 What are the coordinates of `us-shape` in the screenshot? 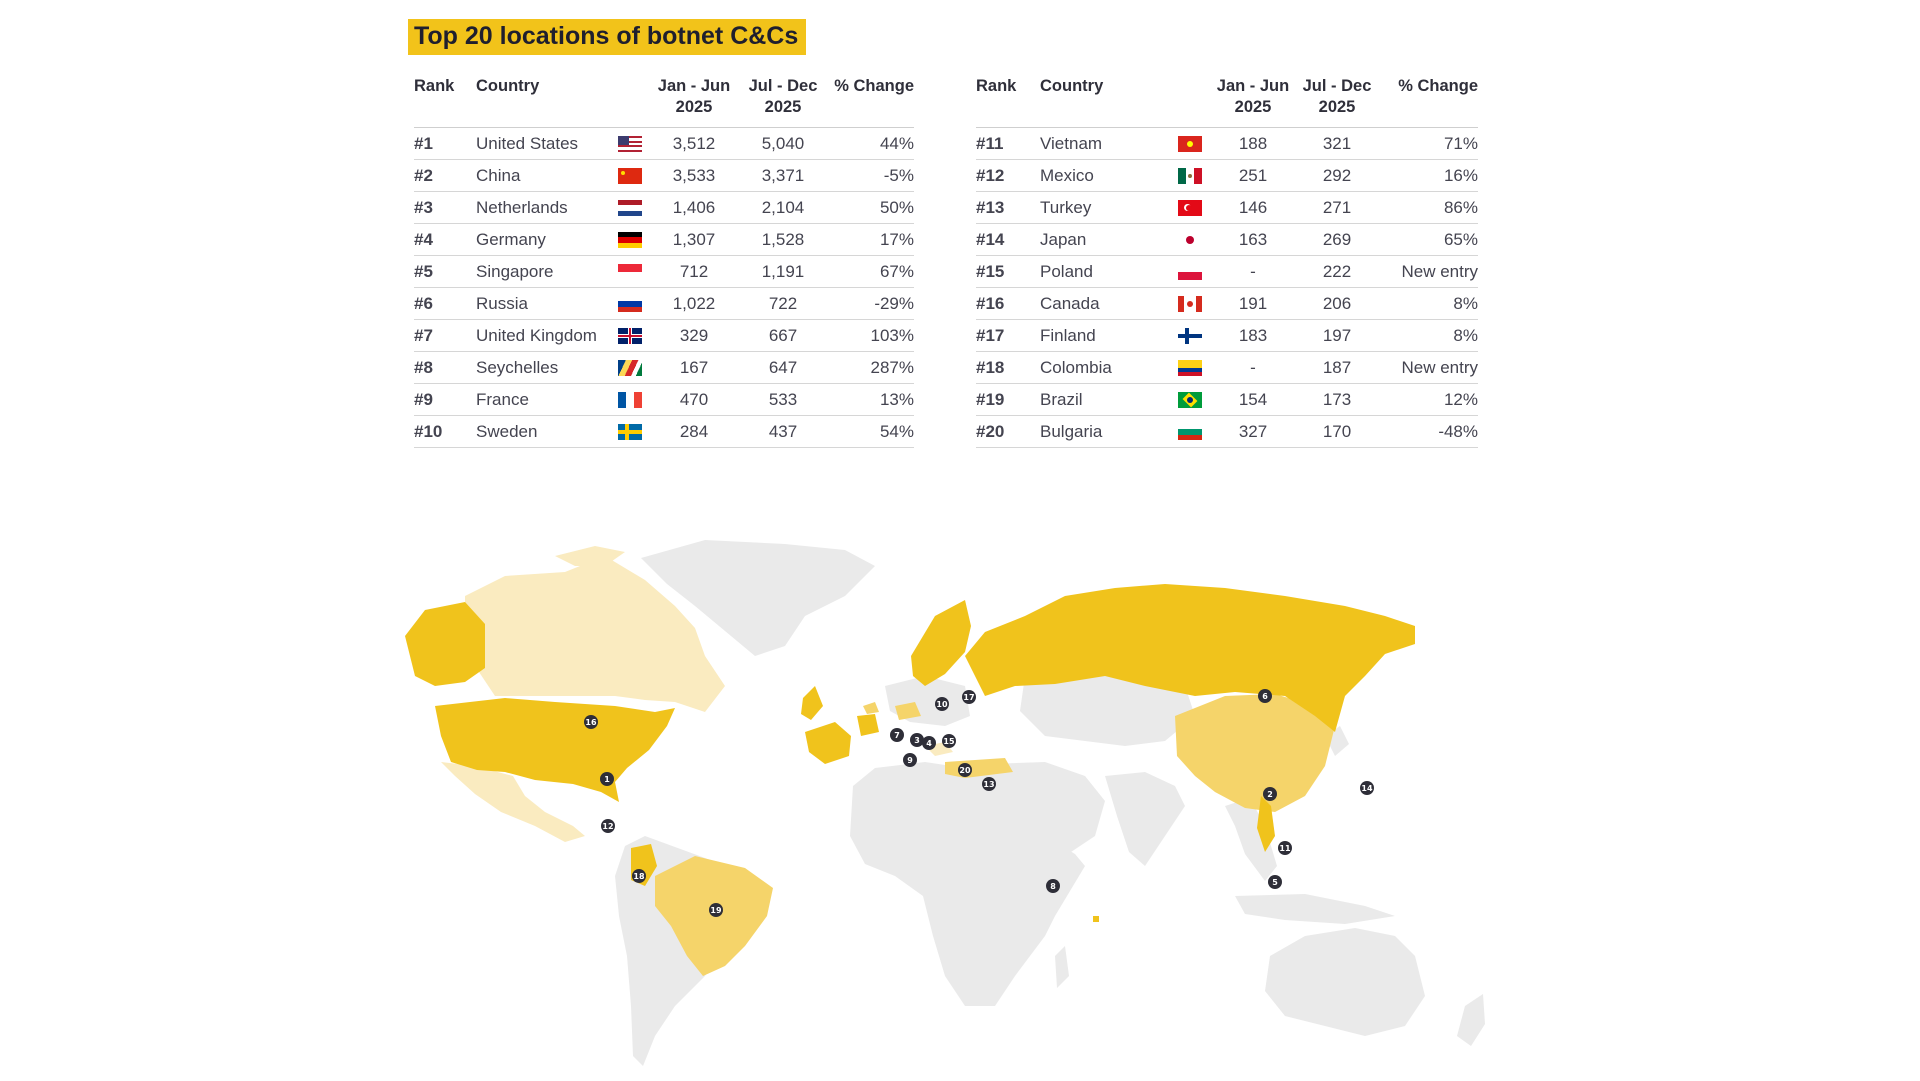 It's located at (555, 750).